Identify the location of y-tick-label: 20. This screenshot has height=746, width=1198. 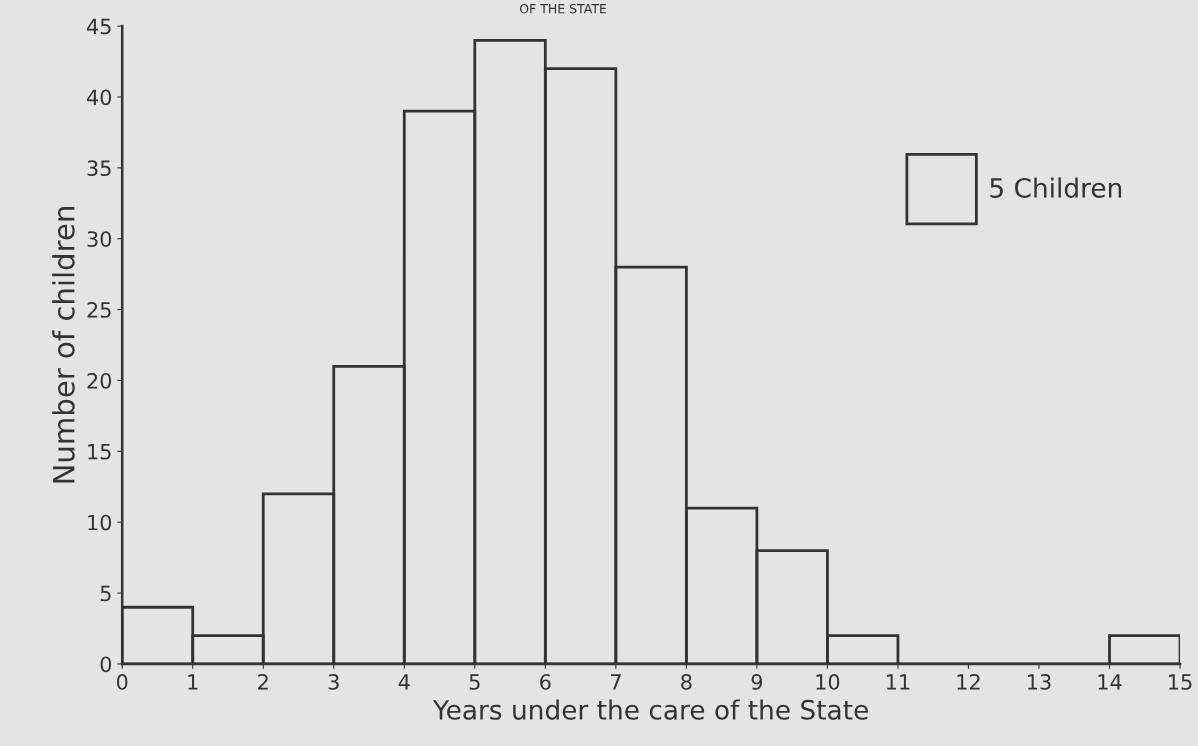
(99, 380).